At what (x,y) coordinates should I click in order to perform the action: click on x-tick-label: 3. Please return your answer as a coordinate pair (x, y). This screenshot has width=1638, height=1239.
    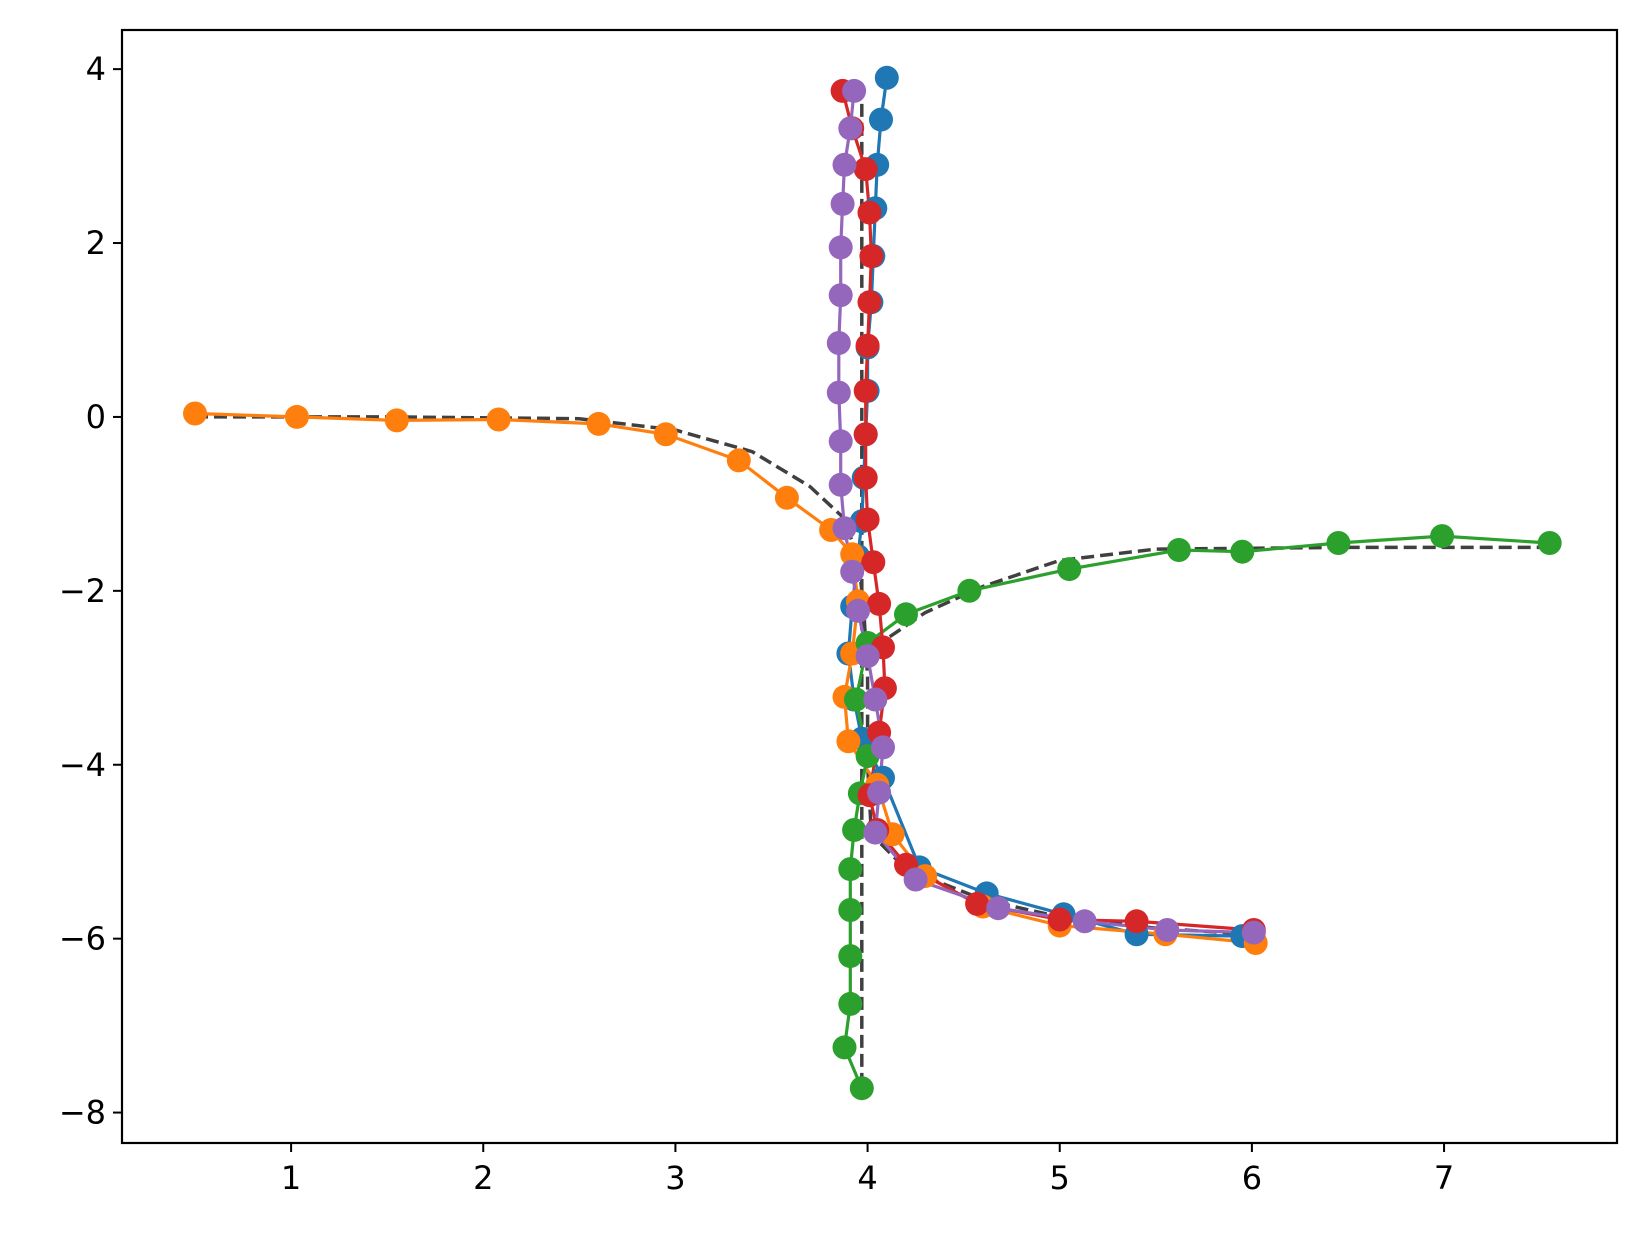
    Looking at the image, I should click on (675, 1178).